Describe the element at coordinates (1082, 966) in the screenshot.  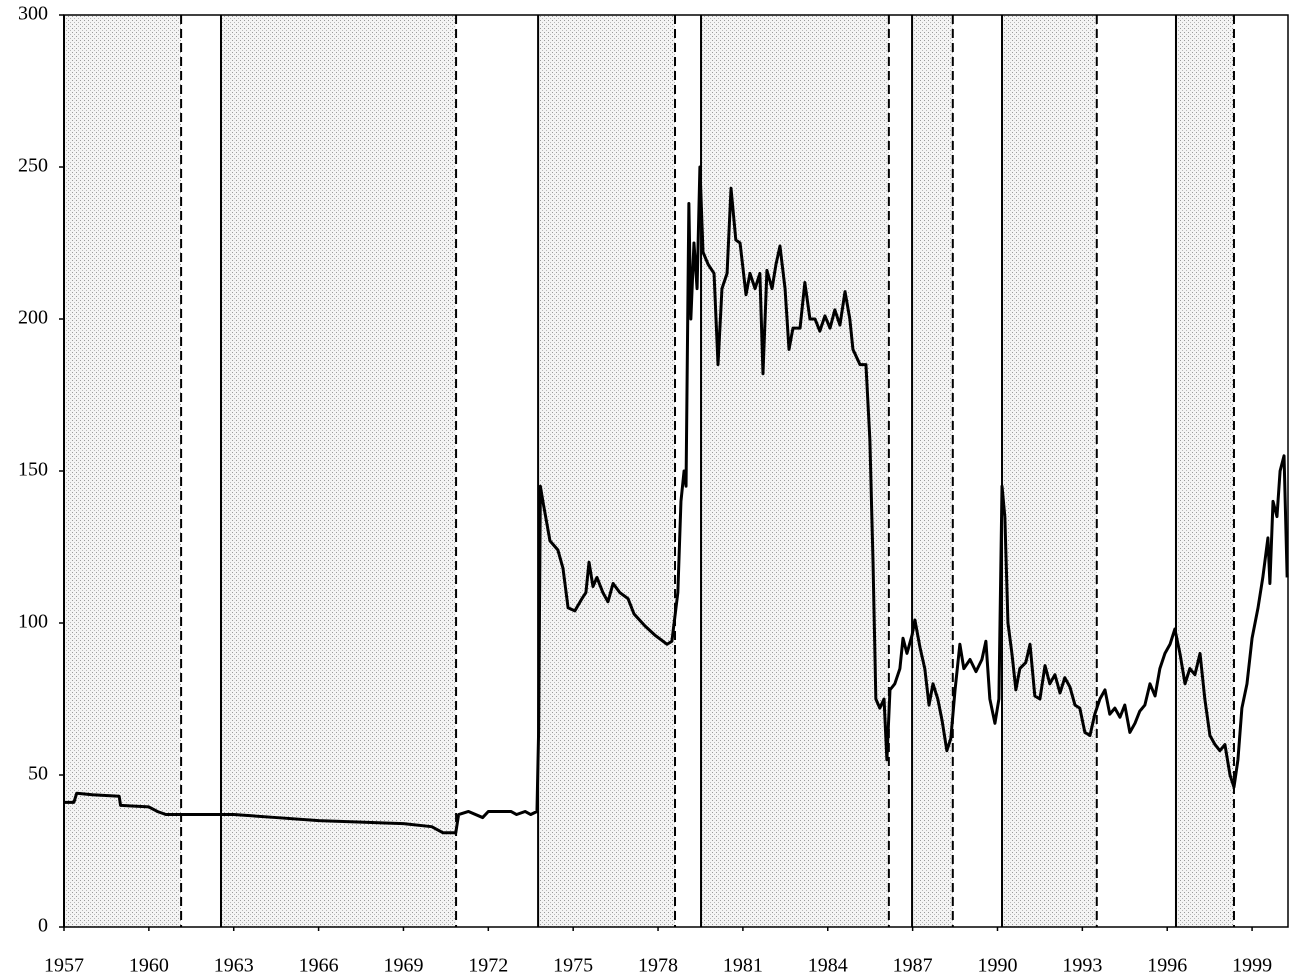
I see `x-tick-label: 1993` at that location.